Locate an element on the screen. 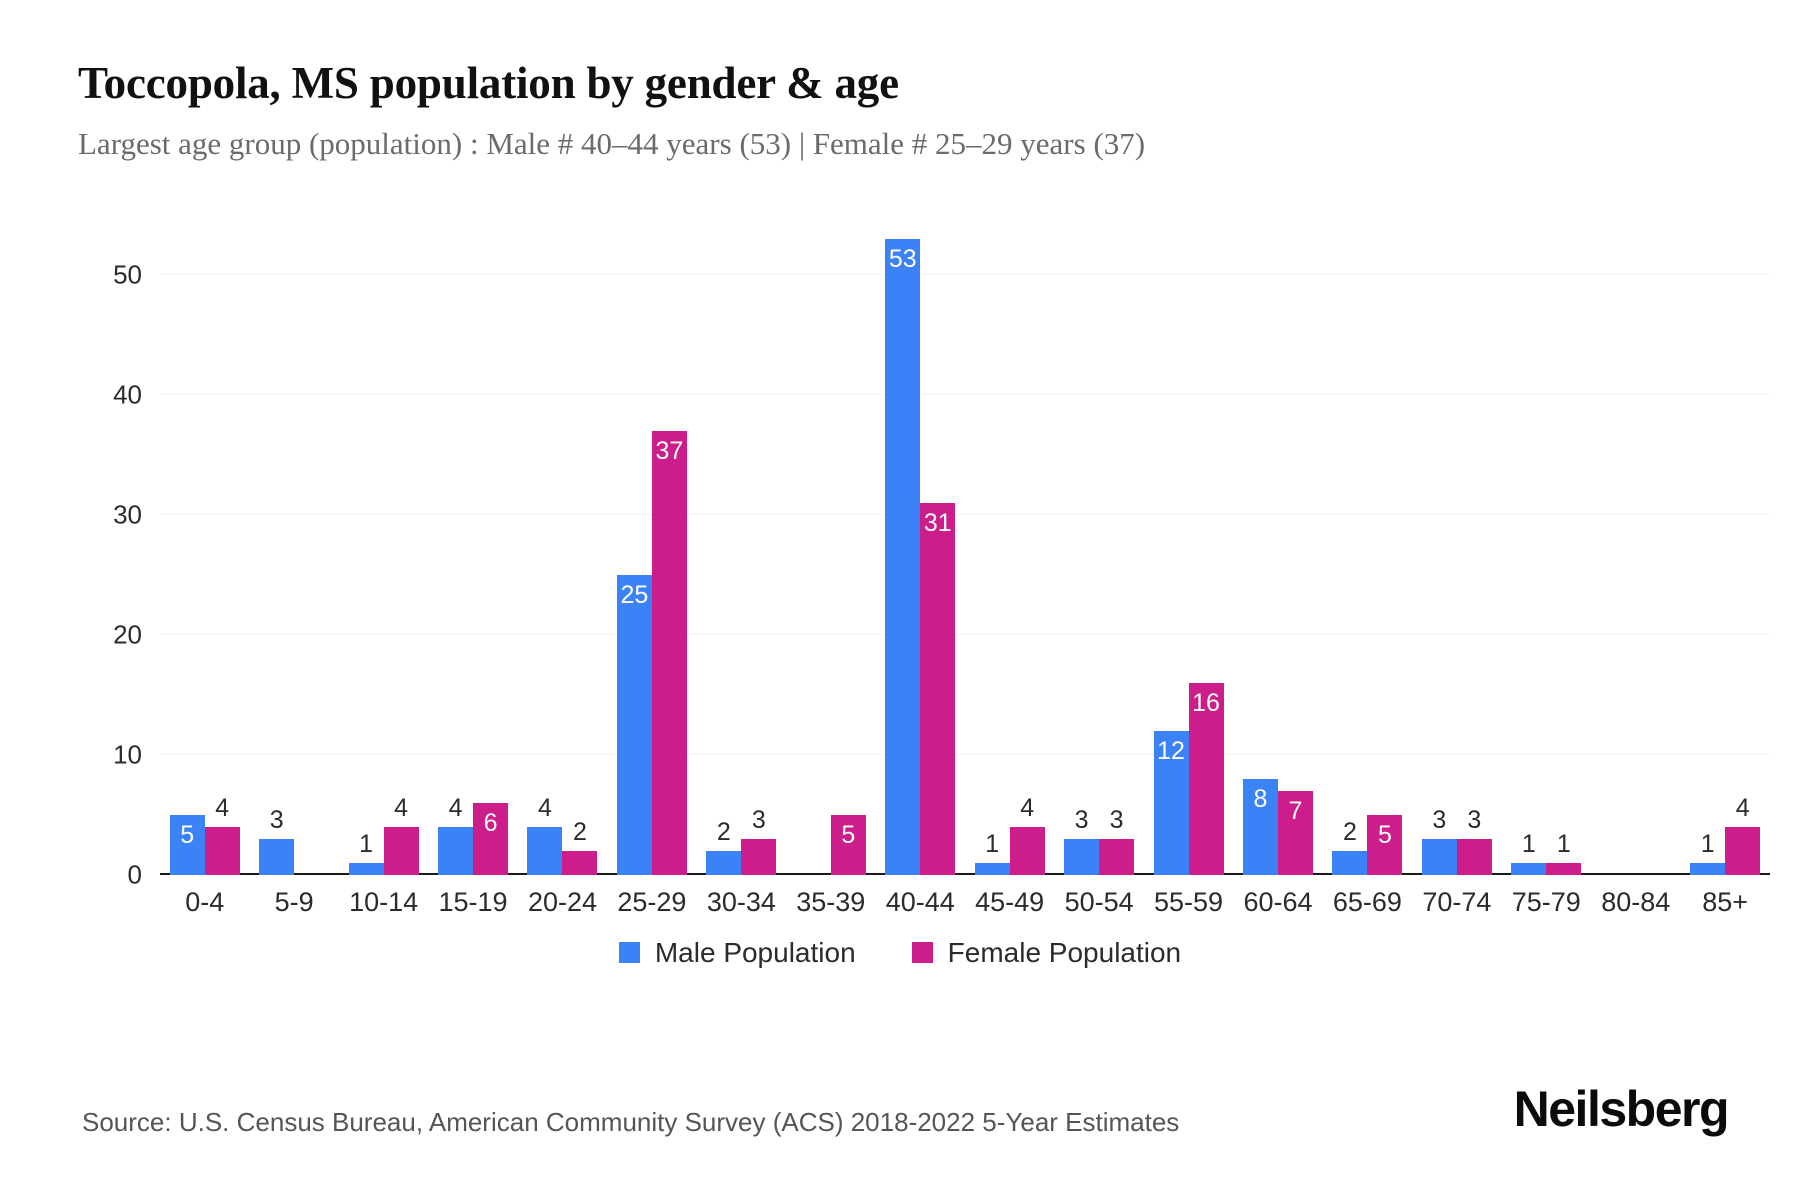 The height and width of the screenshot is (1200, 1800). x-axis-tick-label: 25-29 is located at coordinates (652, 901).